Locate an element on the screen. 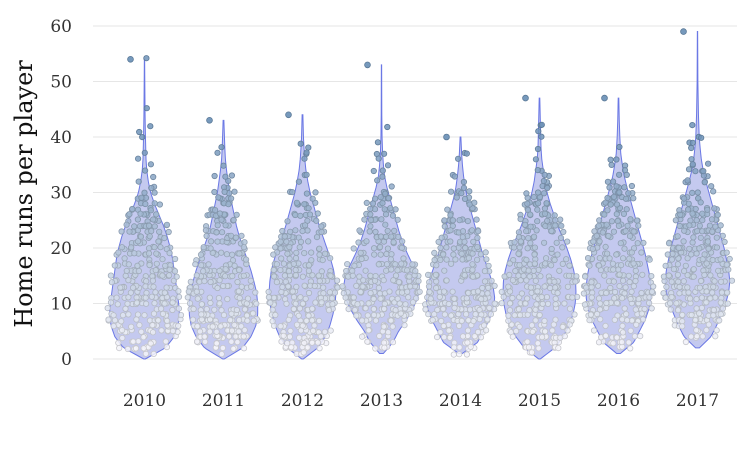 The height and width of the screenshot is (450, 750). x-tick-2017: 2017 is located at coordinates (697, 401).